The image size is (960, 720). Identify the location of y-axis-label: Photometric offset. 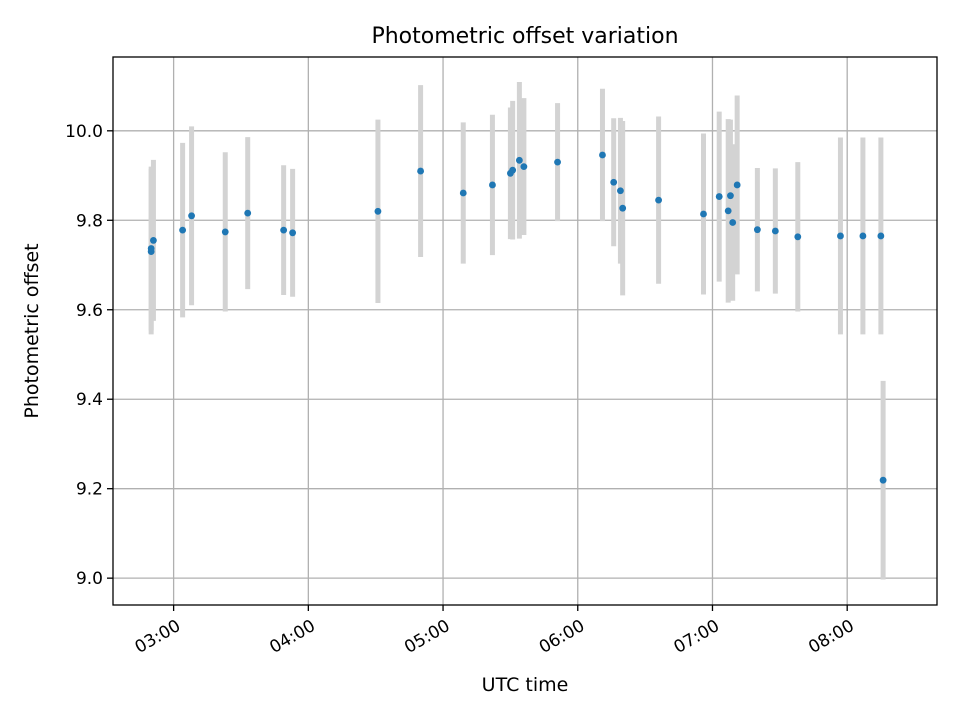
(32, 330).